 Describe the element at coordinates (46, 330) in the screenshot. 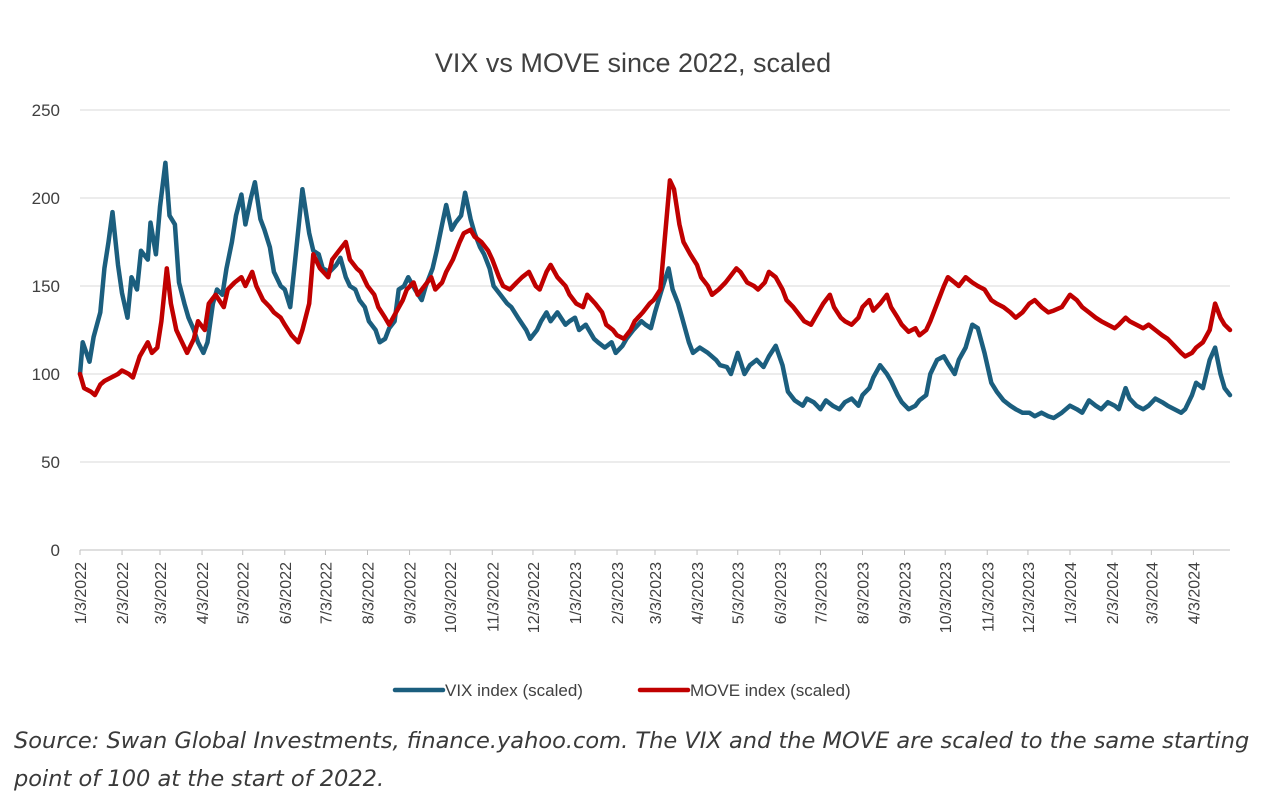

I see `y-axis-ticks: 0 50 100 150 200 250` at that location.